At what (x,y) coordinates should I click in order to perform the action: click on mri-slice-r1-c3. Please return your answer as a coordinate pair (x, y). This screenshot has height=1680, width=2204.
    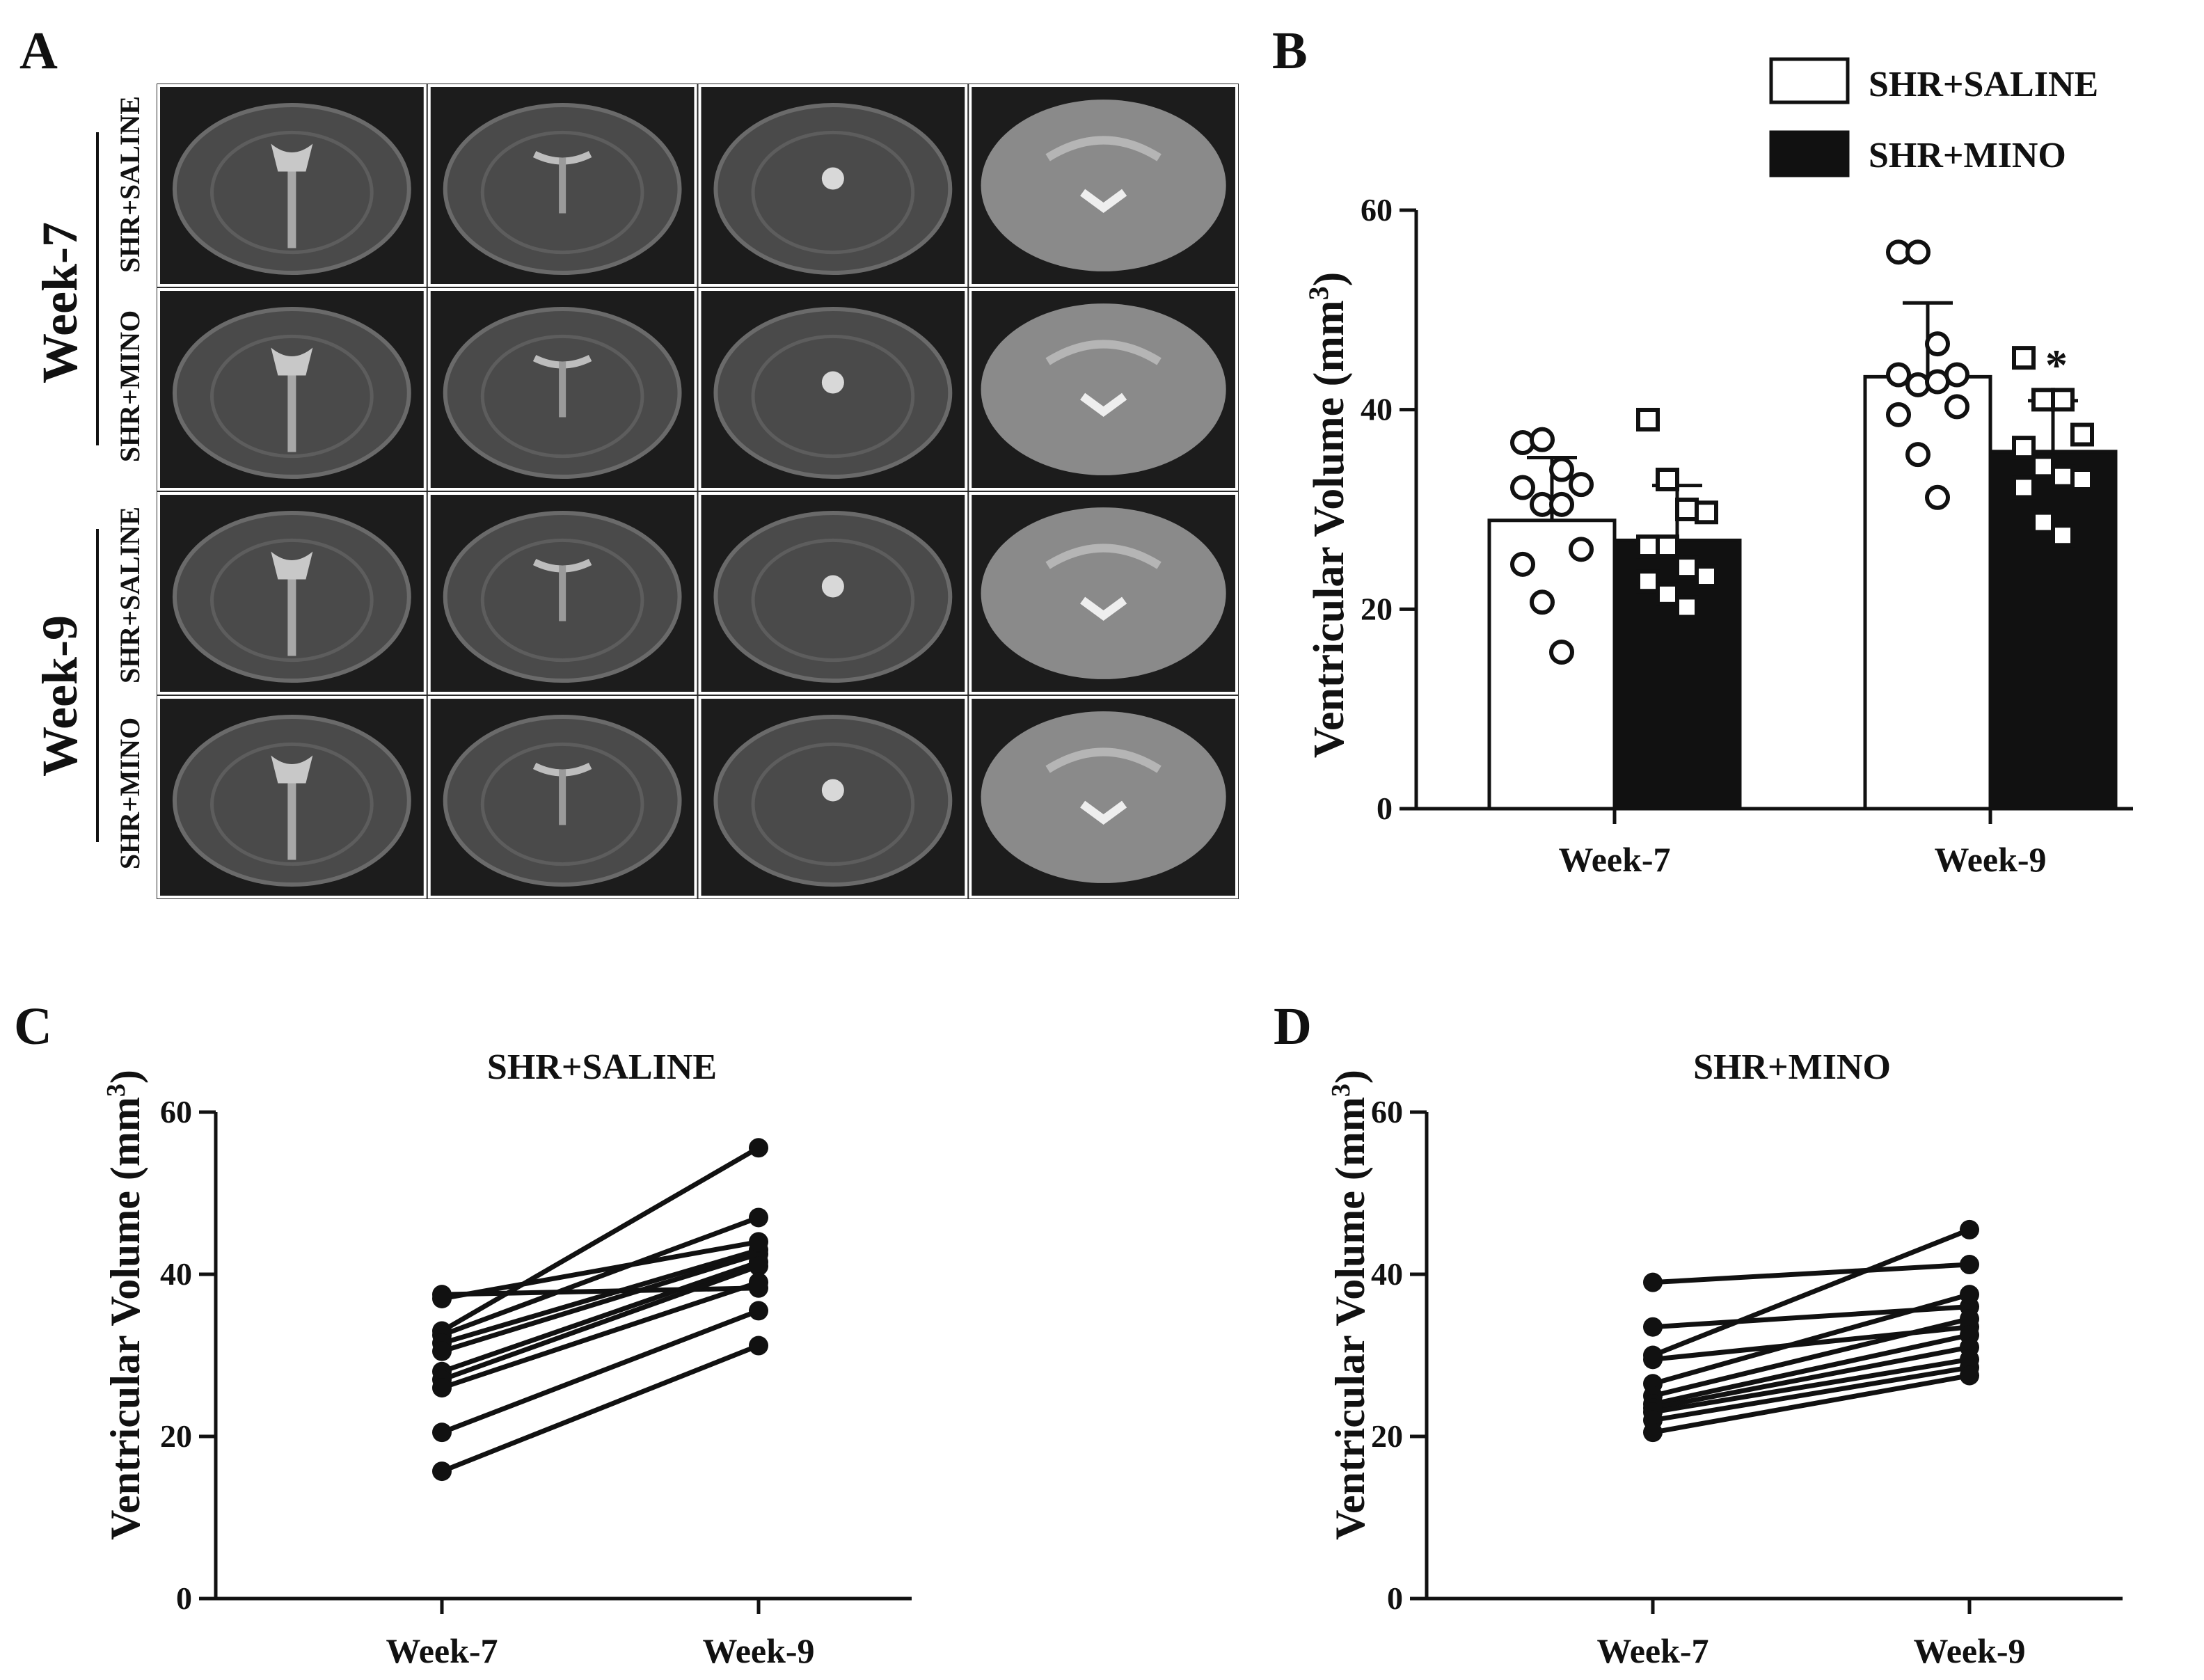
    Looking at the image, I should click on (833, 186).